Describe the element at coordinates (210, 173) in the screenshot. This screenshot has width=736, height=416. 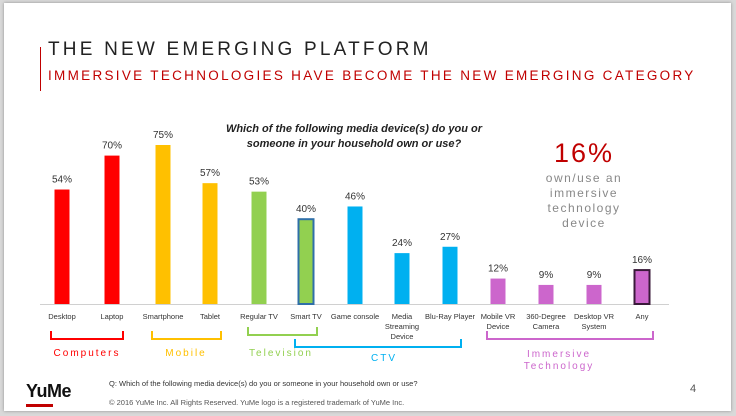
I see `value-label-tablet: 57%` at that location.